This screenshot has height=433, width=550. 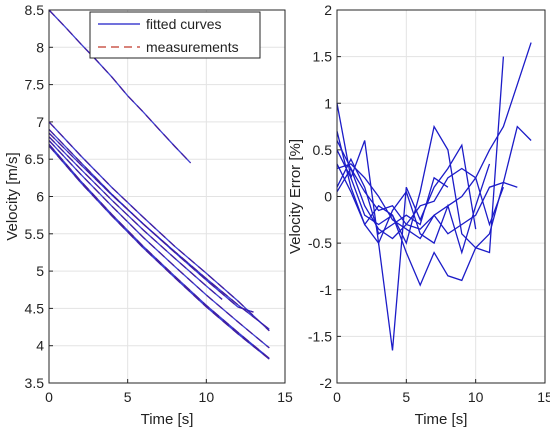 What do you see at coordinates (12, 196) in the screenshot?
I see `y-axis-label: Velocity [m/s]` at bounding box center [12, 196].